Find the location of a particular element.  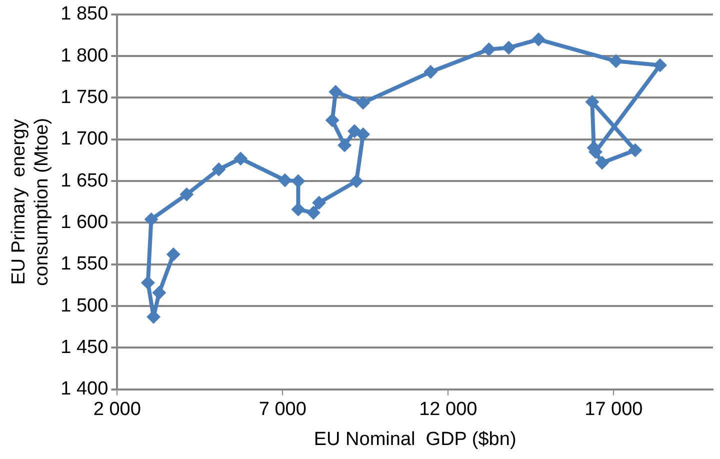

y-tick-label: 1 500 is located at coordinates (84, 305).